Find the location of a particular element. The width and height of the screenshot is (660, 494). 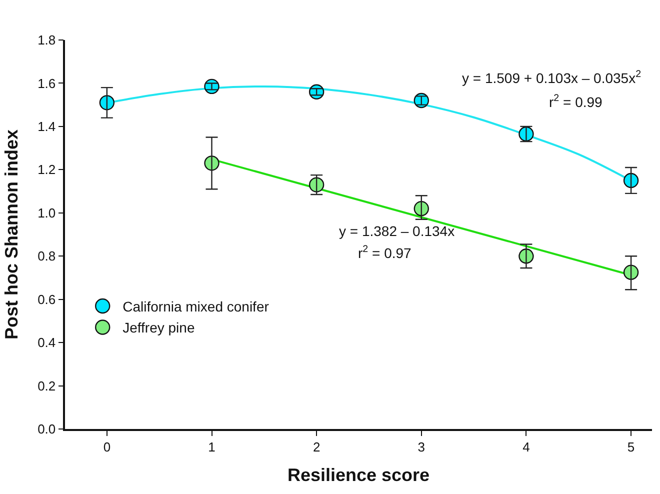

y-tick-label: 0.6 is located at coordinates (47, 299).